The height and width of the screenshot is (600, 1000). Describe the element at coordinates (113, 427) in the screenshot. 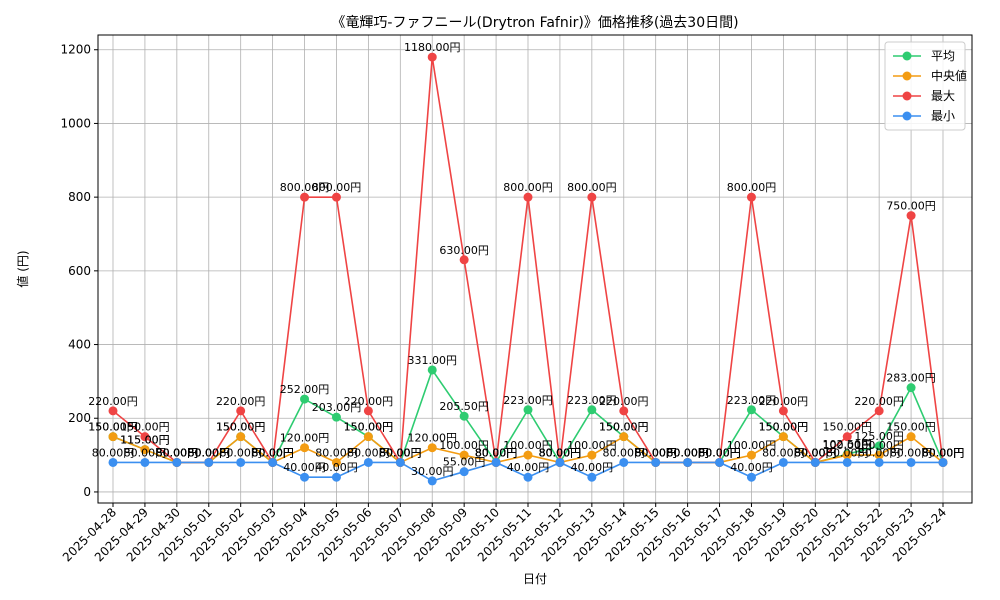

I see `series-0-data-label: 150.00円` at that location.